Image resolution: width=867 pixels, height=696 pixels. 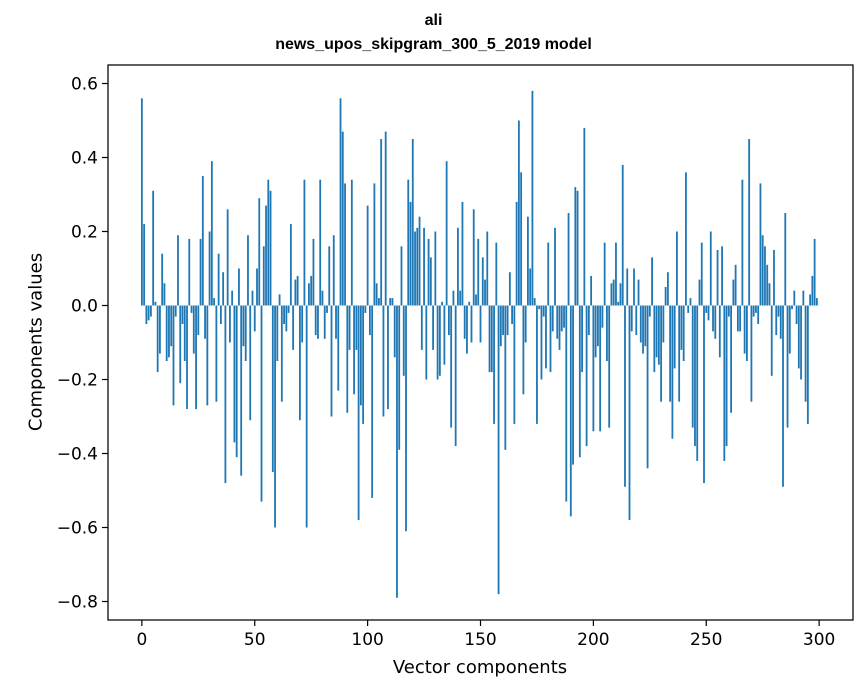 I want to click on x-tick-label: 0, so click(x=141, y=640).